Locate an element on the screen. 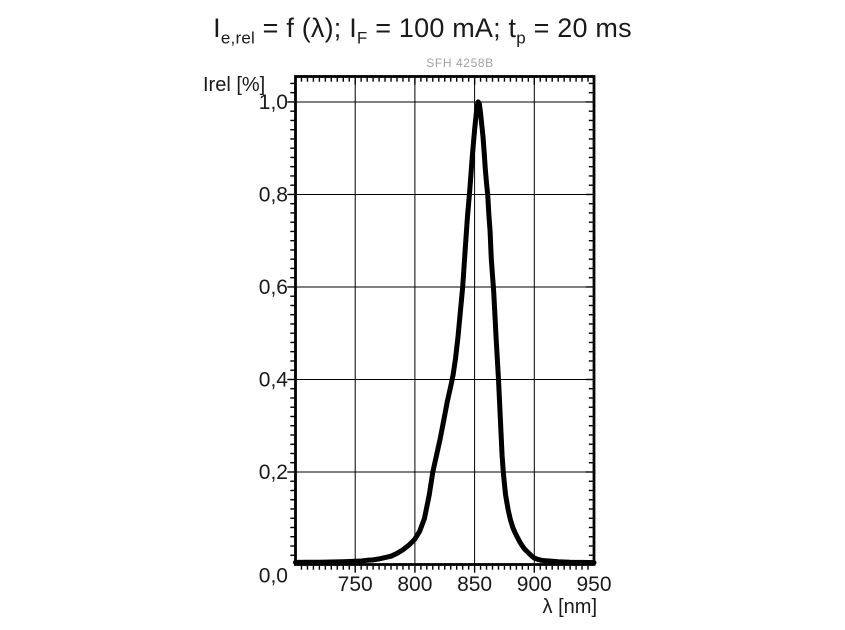 Image resolution: width=845 pixels, height=630 pixels. title-subscript: F is located at coordinates (362, 38).